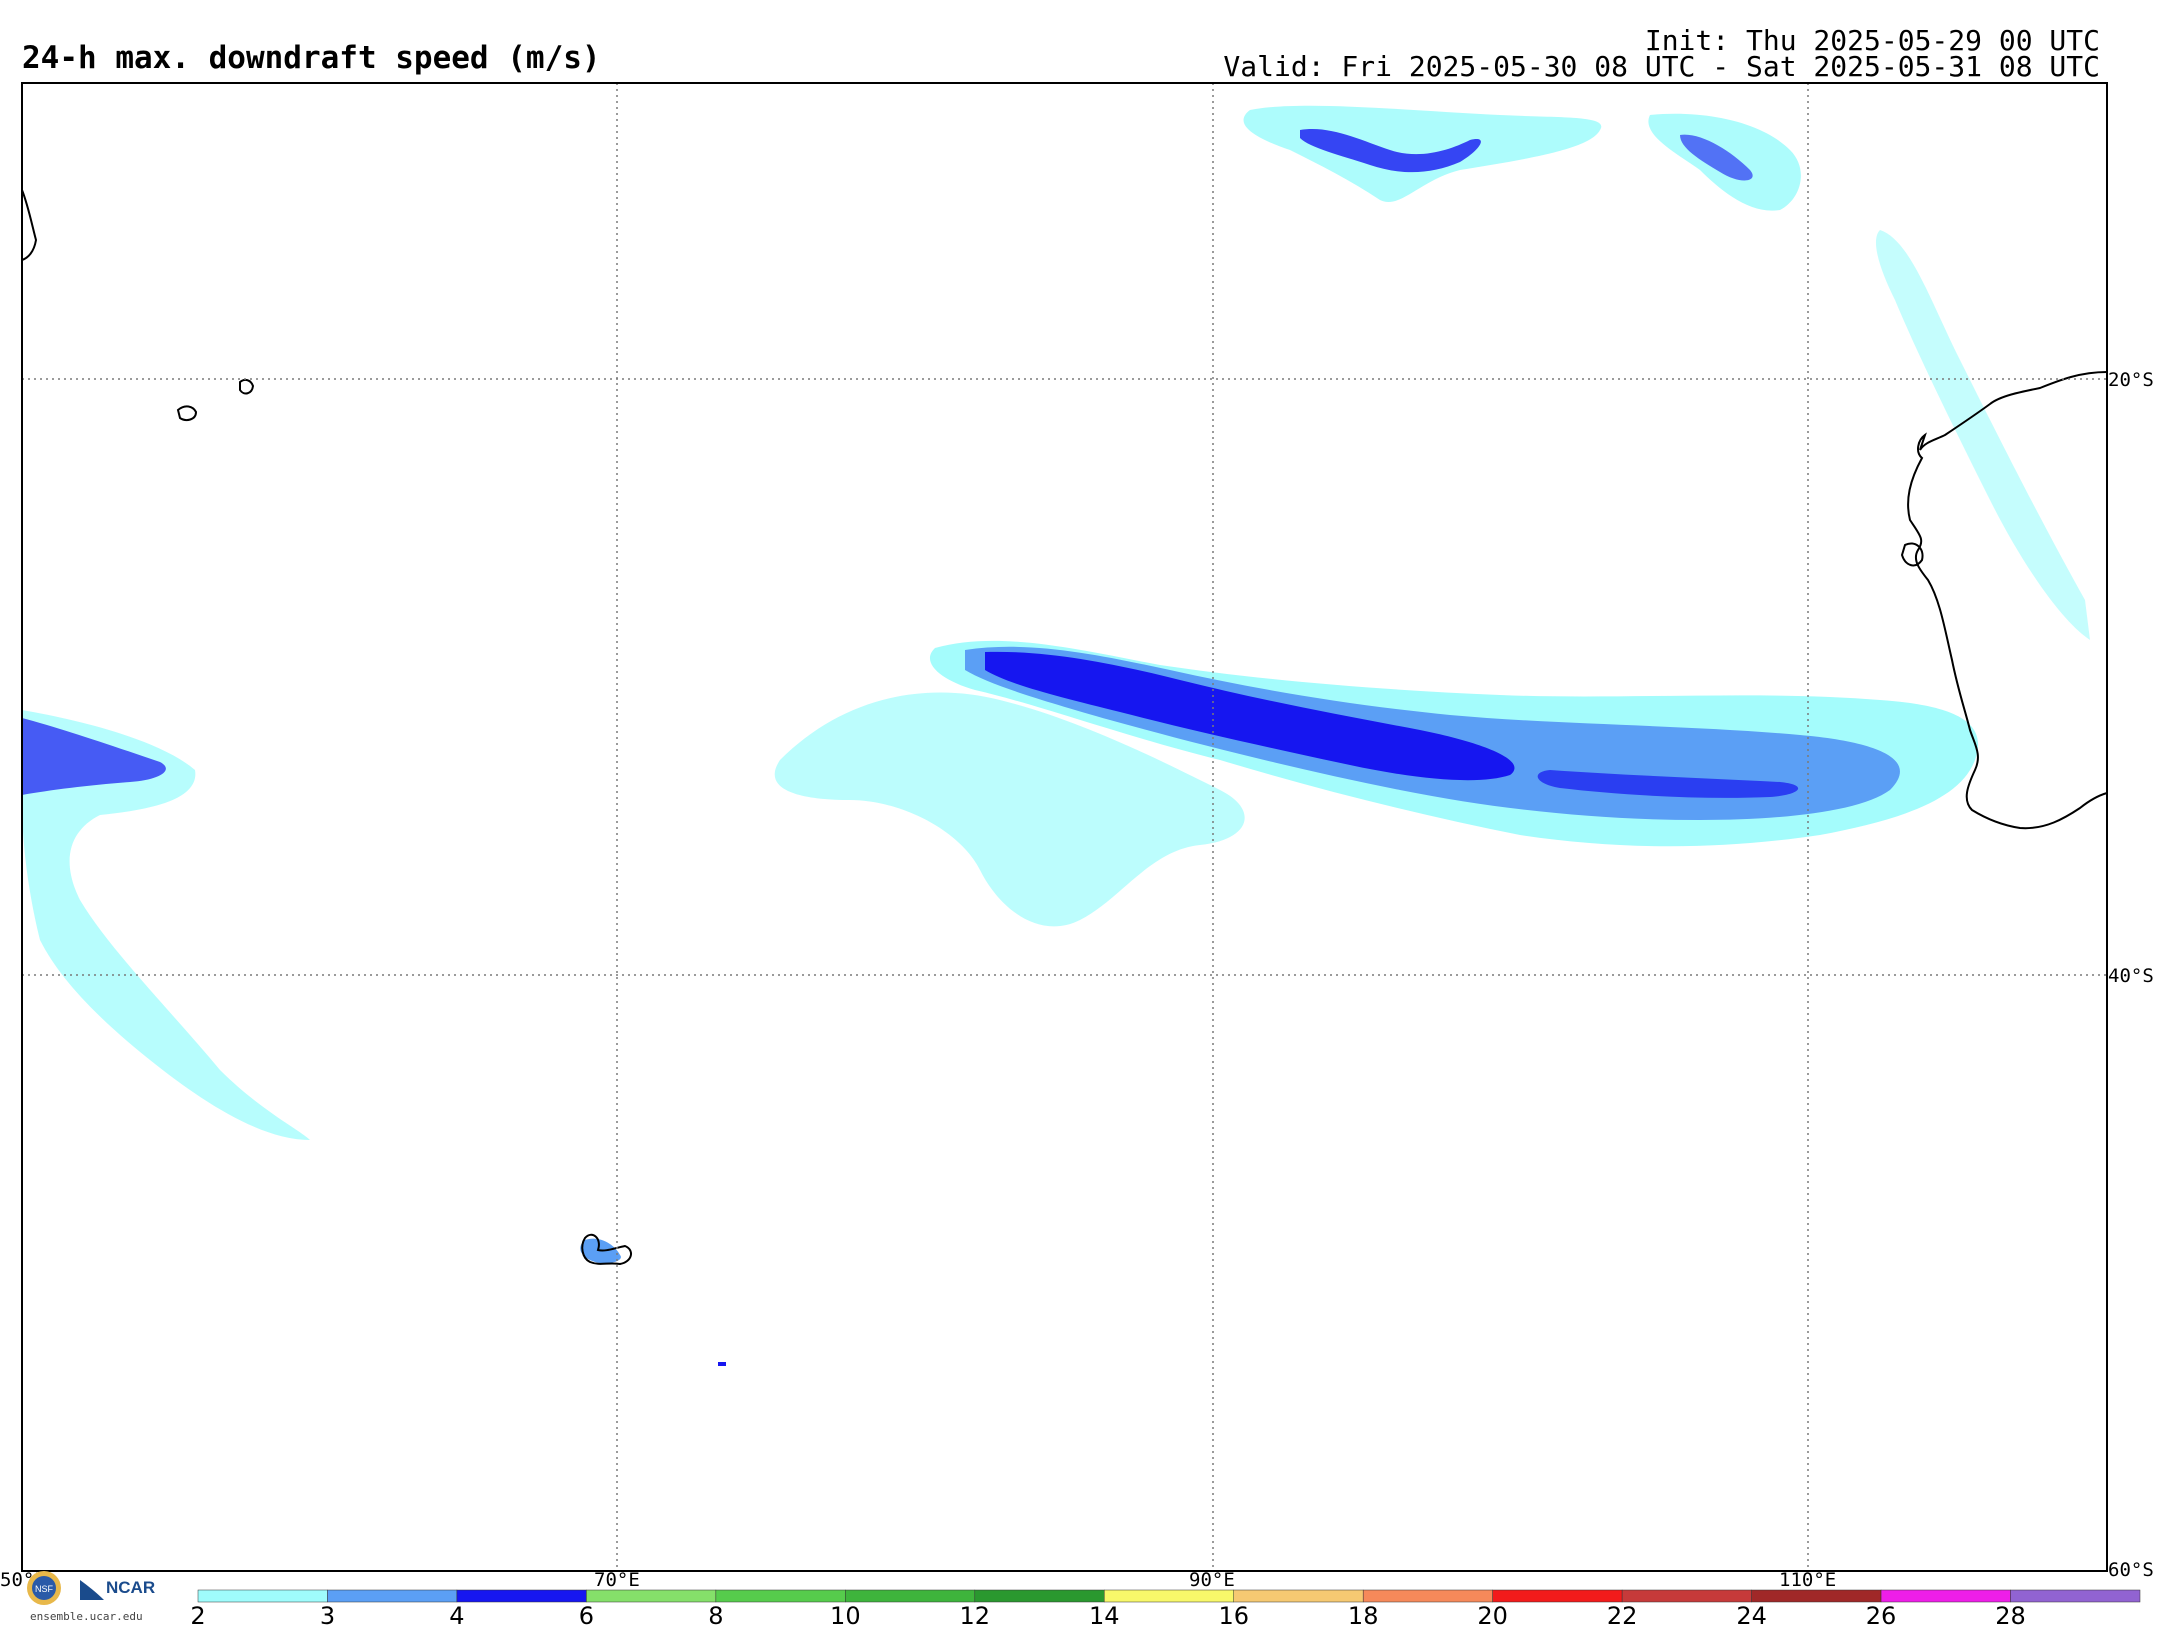 This screenshot has height=1626, width=2160. Describe the element at coordinates (975, 1614) in the screenshot. I see `colorbar-tick-label: 12` at that location.